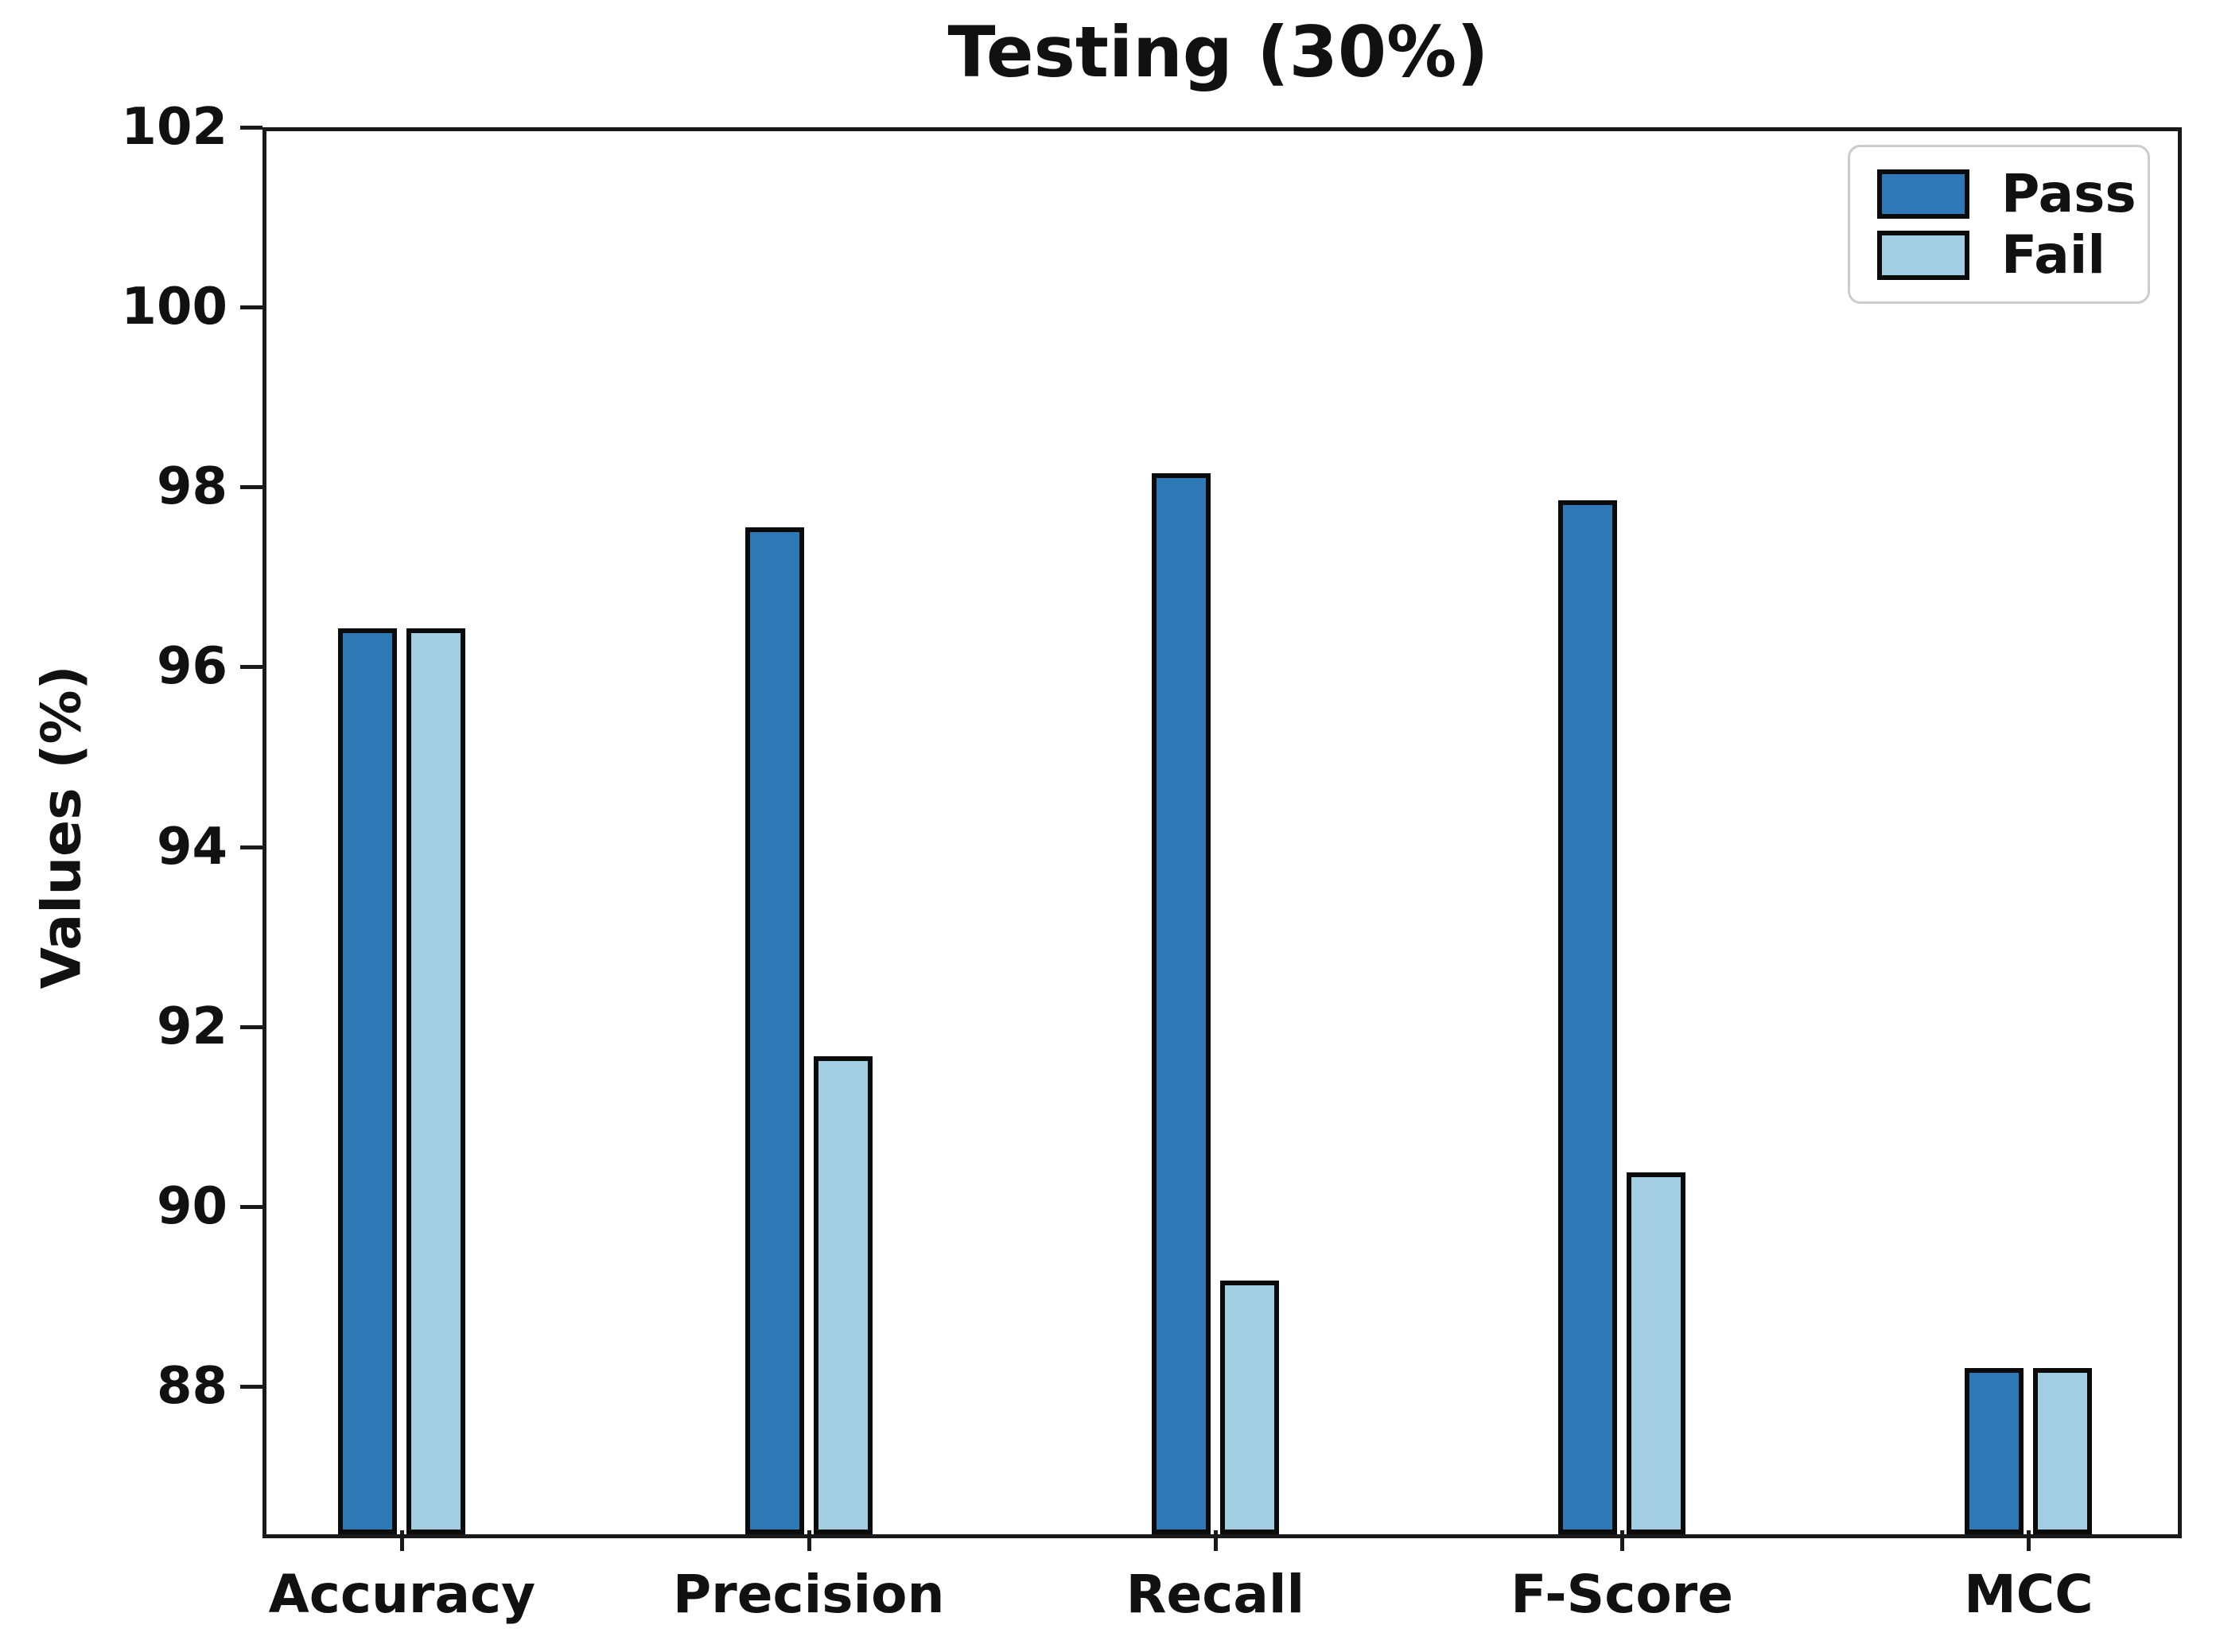 This screenshot has width=2216, height=1652. Describe the element at coordinates (192, 847) in the screenshot. I see `y-tick-label: 94` at that location.